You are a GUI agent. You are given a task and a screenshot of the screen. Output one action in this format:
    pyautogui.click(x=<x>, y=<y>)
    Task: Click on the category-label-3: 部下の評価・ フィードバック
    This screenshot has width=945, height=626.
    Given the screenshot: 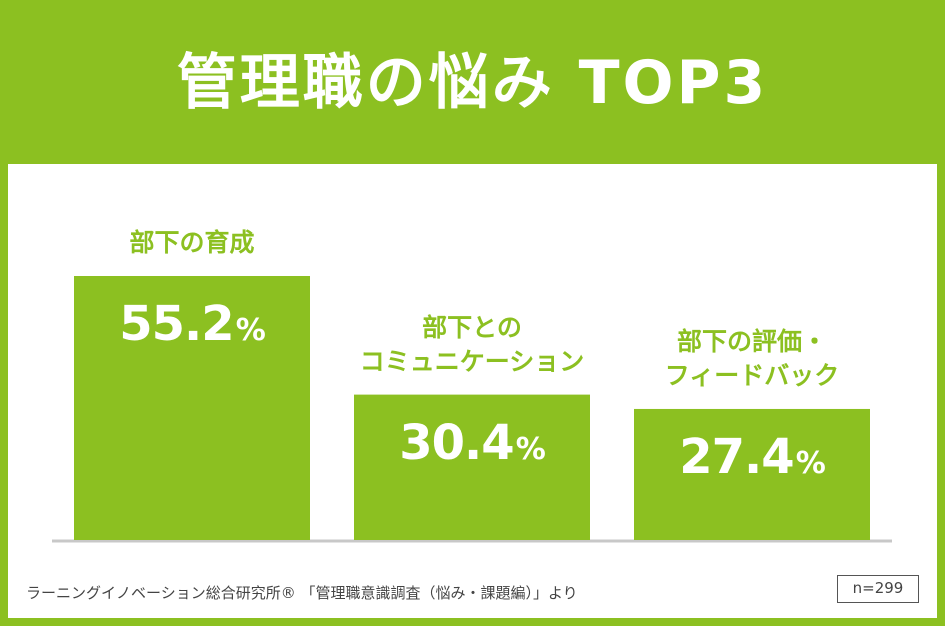 What is the action you would take?
    pyautogui.click(x=752, y=358)
    